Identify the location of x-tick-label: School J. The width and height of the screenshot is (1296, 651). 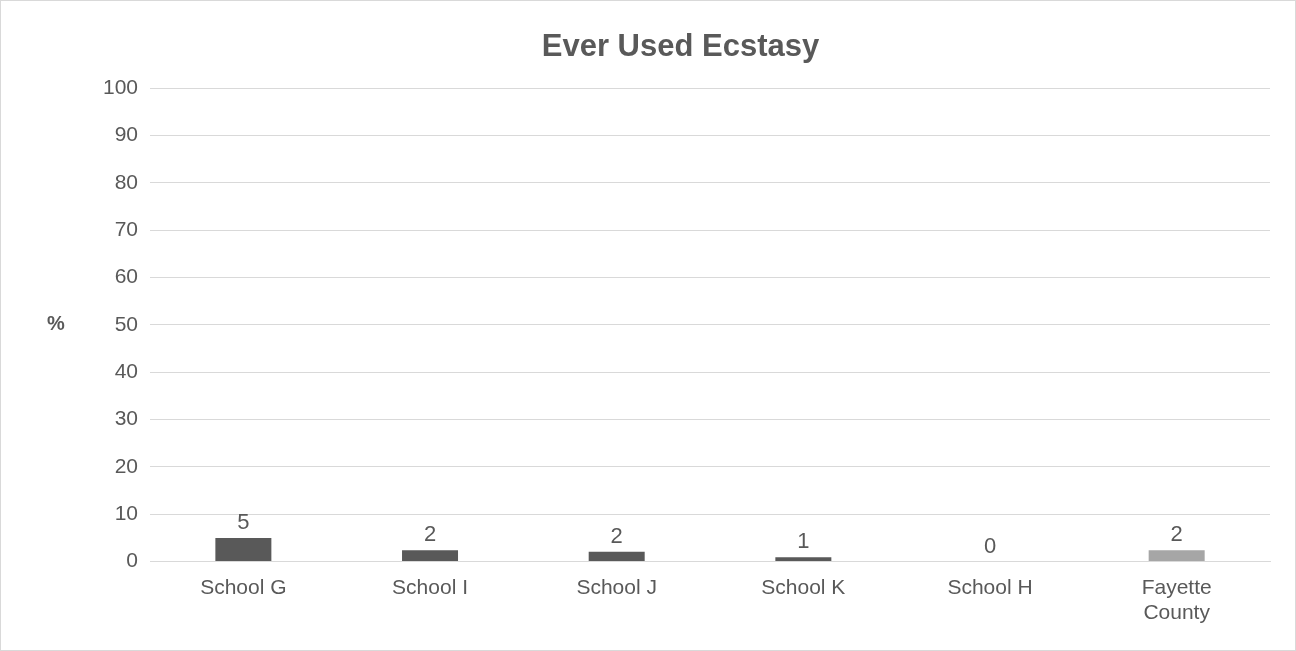
(616, 586).